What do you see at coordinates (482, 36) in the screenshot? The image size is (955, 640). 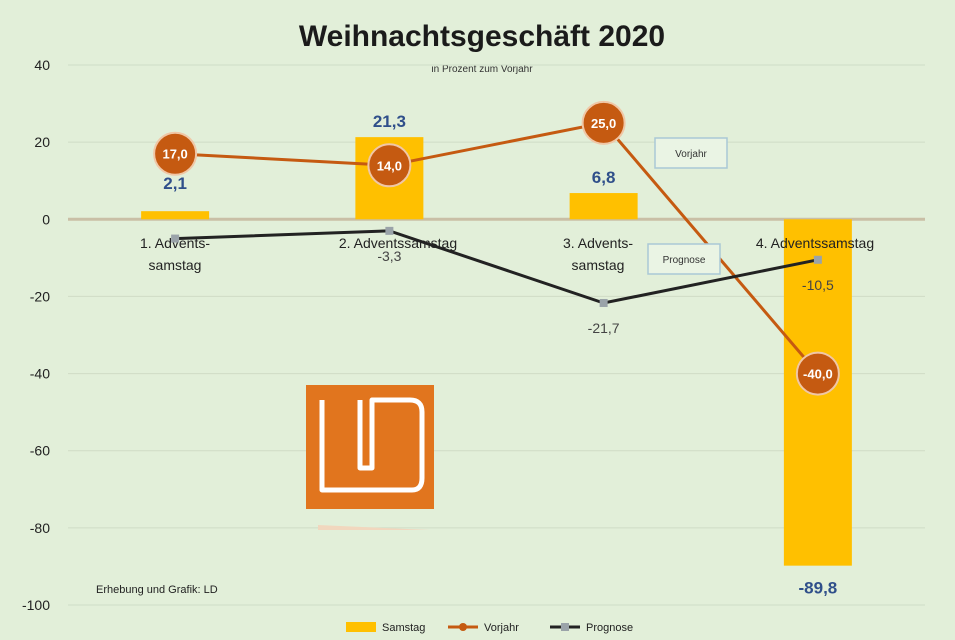 I see `chart-title: Weihnachtsgeschäft 2020` at bounding box center [482, 36].